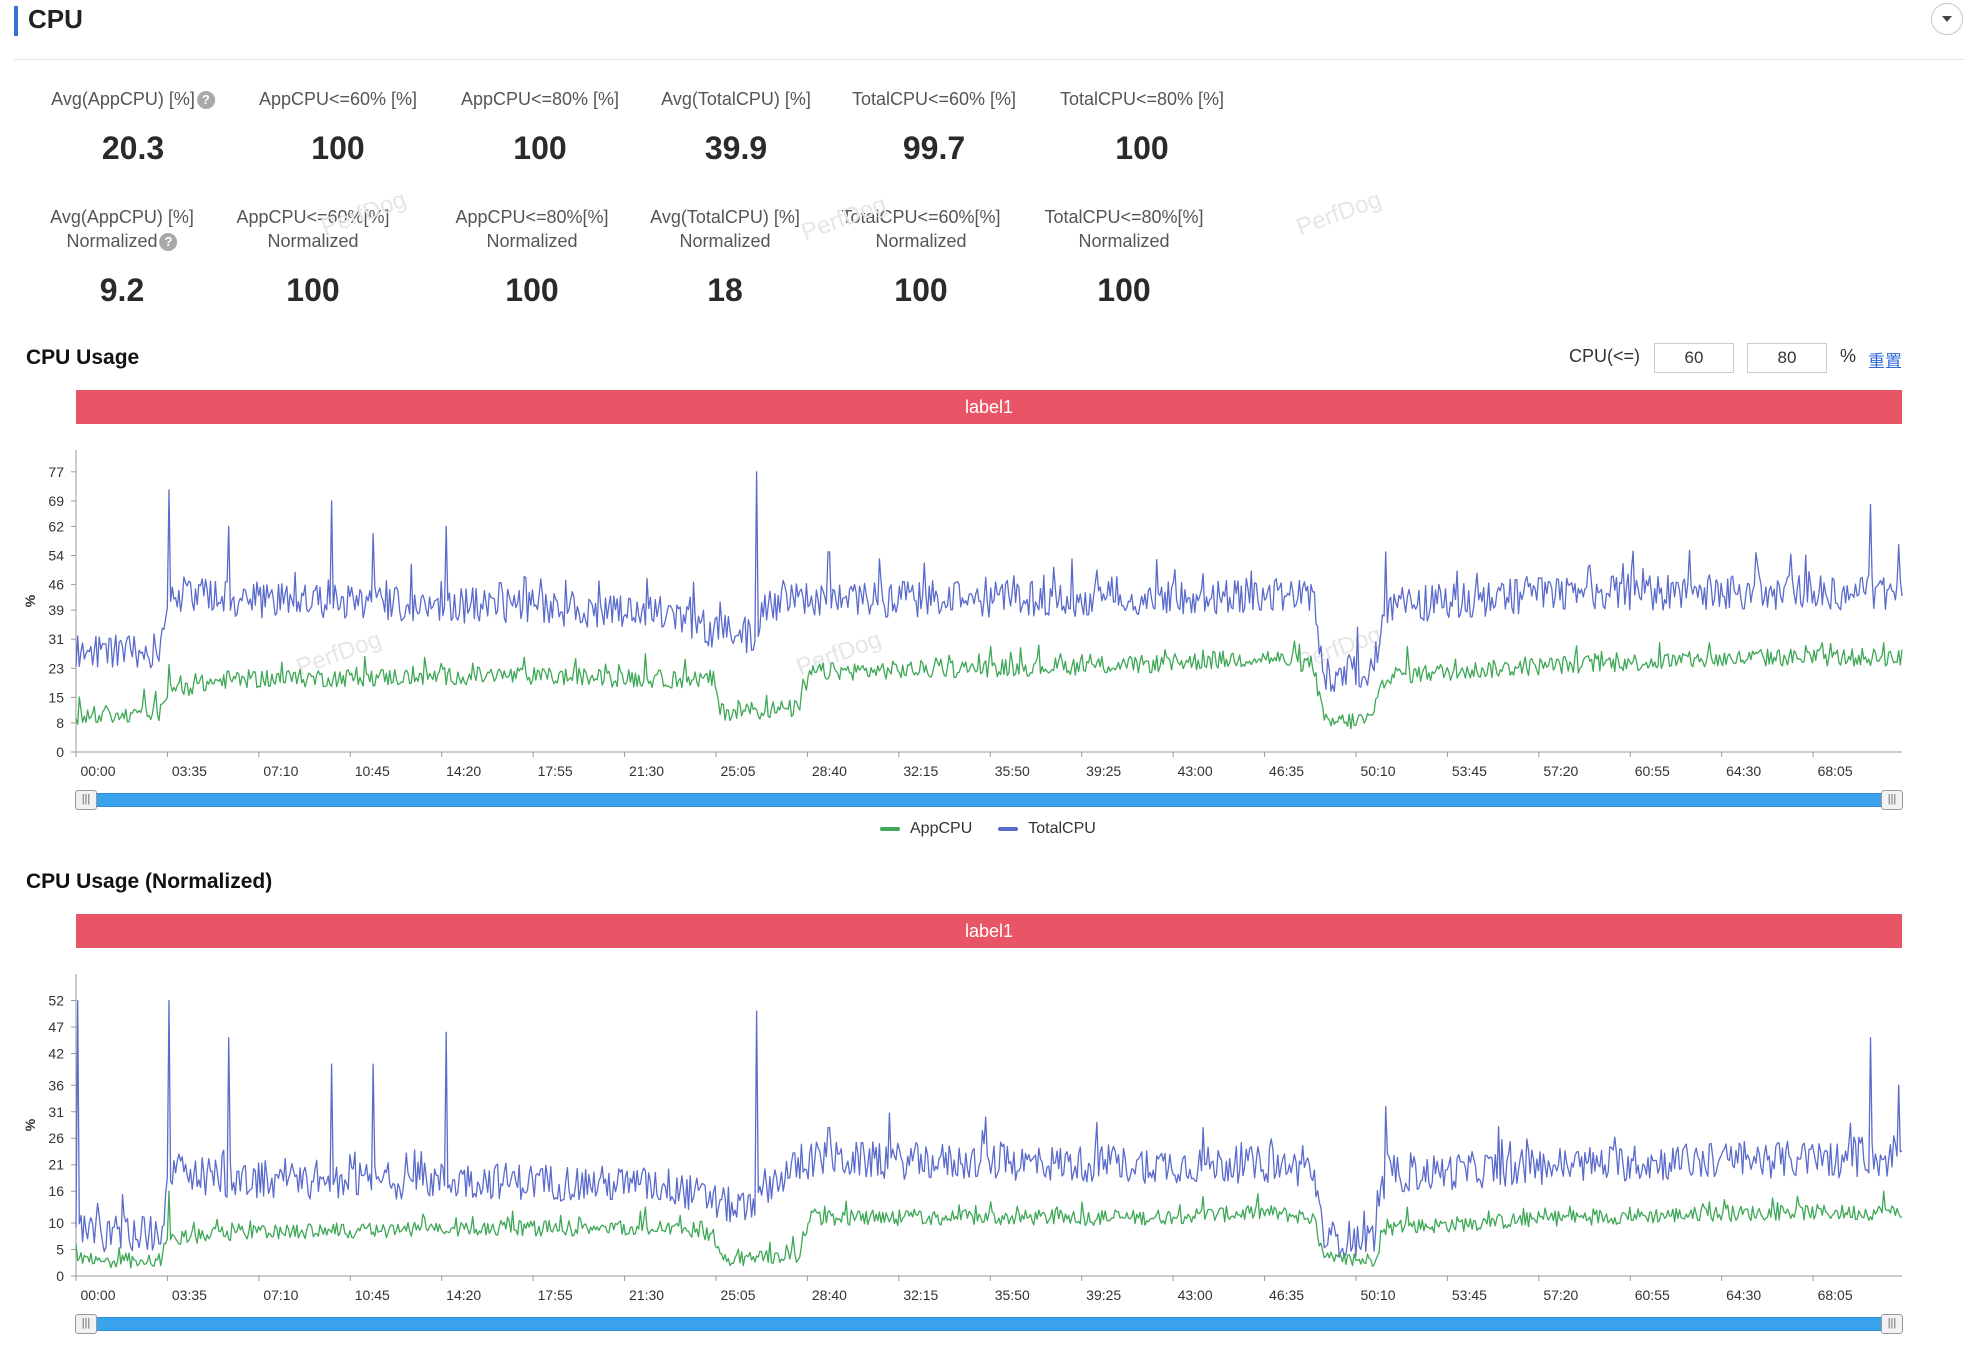 Image resolution: width=1981 pixels, height=1345 pixels. I want to click on metric-label-text: TotalCPU<=60% [%], so click(934, 99).